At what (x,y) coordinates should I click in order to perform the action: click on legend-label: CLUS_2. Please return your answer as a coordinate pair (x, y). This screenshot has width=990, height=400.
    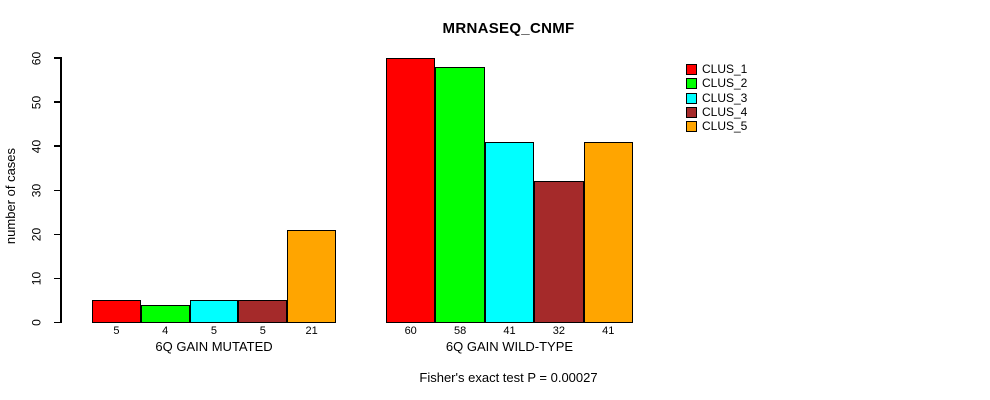
    Looking at the image, I should click on (725, 83).